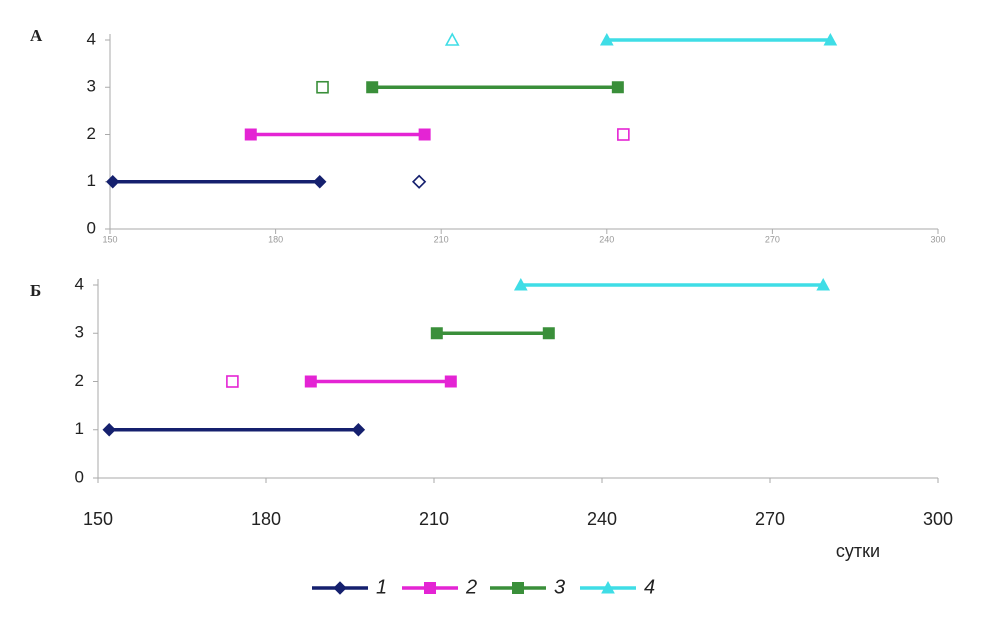  Describe the element at coordinates (559, 587) in the screenshot. I see `legend-label: 3` at that location.